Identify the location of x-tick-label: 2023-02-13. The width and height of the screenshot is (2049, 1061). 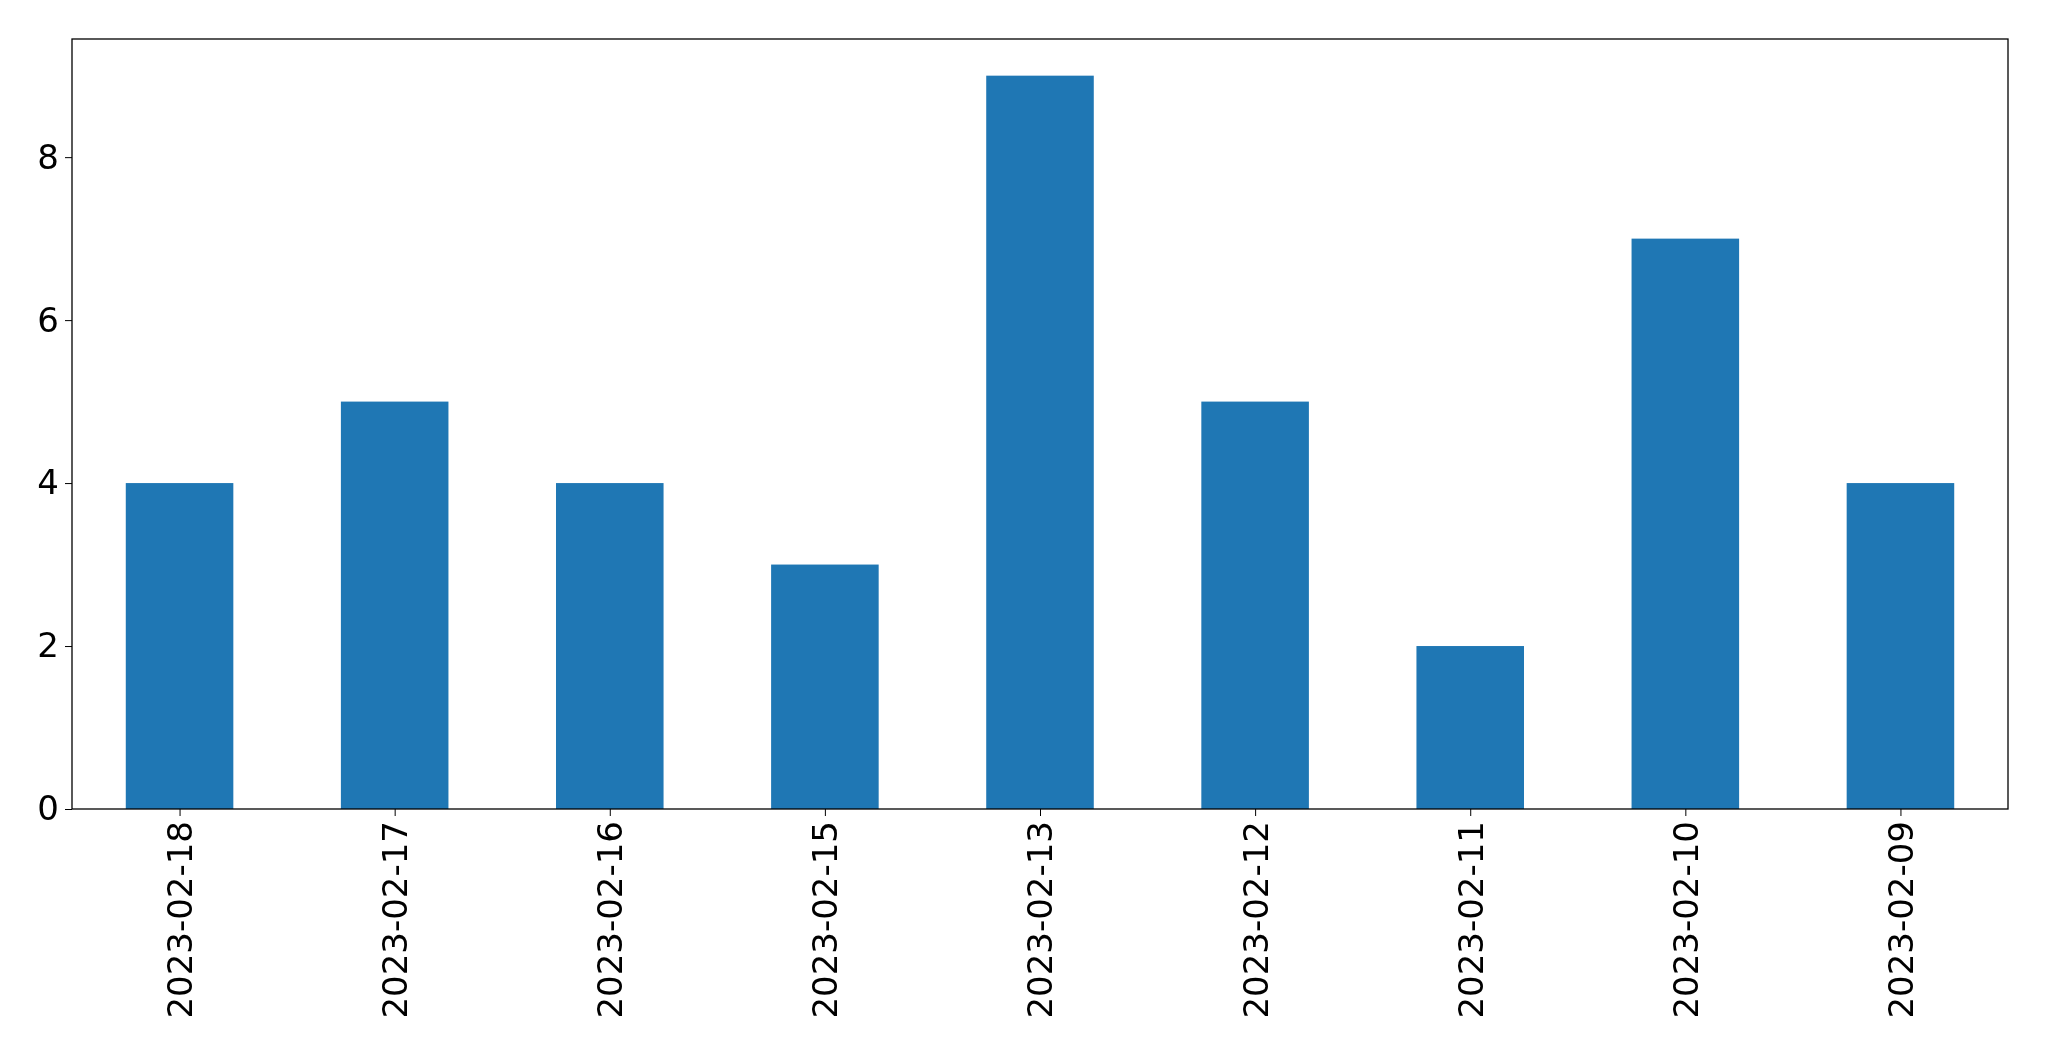
(1040, 920).